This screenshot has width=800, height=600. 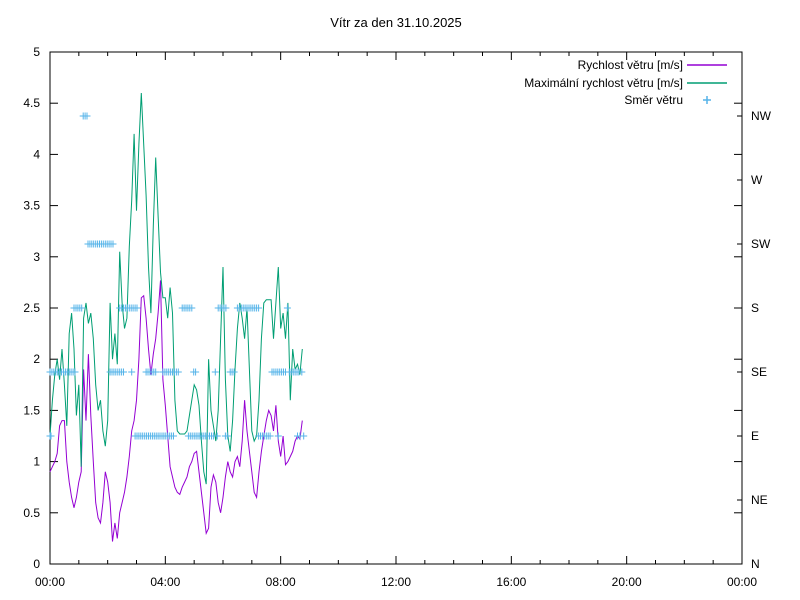 I want to click on direction-tick-label: SE, so click(x=759, y=372).